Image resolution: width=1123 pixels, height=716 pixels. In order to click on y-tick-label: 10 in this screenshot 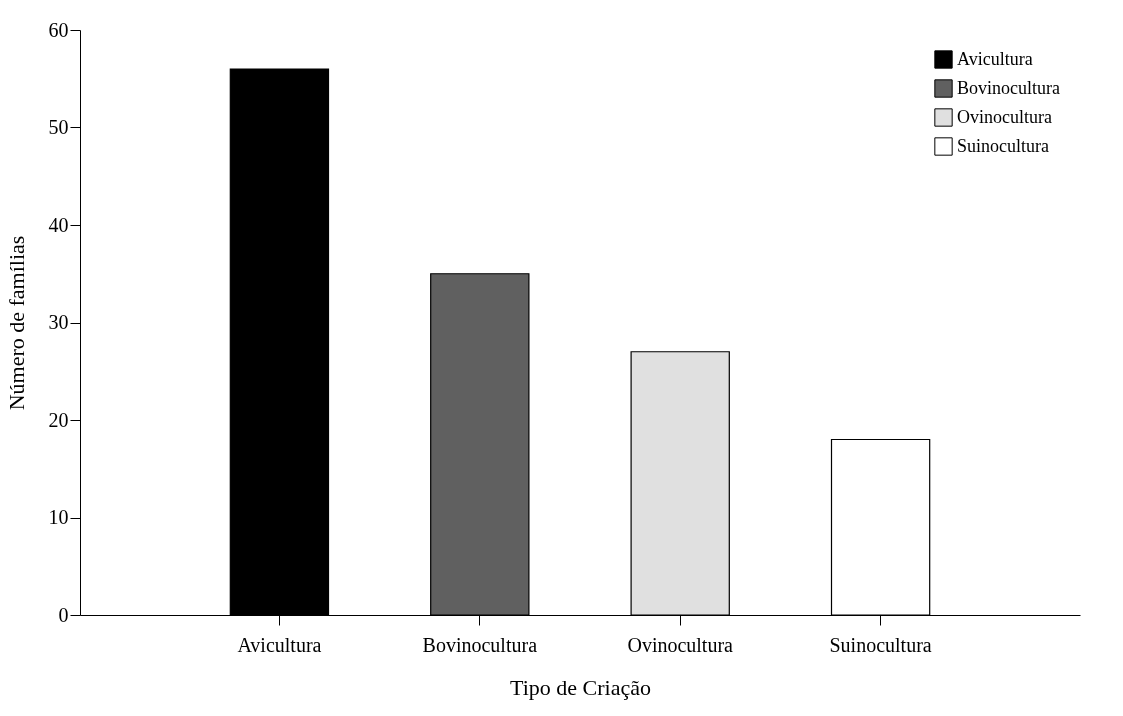, I will do `click(58, 517)`.